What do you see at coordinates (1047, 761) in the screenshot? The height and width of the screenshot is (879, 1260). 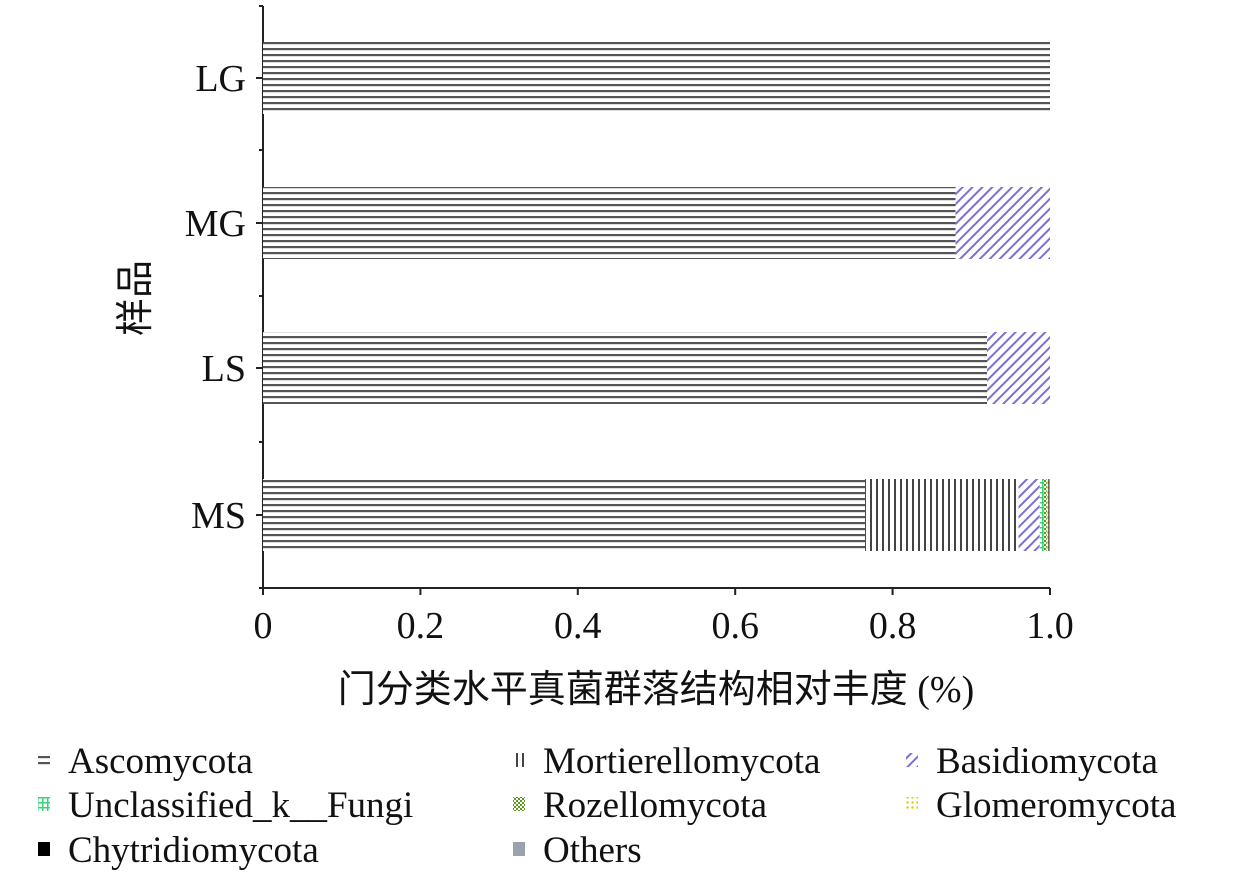 I see `legend-label-basidiomycota: Basidiomycota` at bounding box center [1047, 761].